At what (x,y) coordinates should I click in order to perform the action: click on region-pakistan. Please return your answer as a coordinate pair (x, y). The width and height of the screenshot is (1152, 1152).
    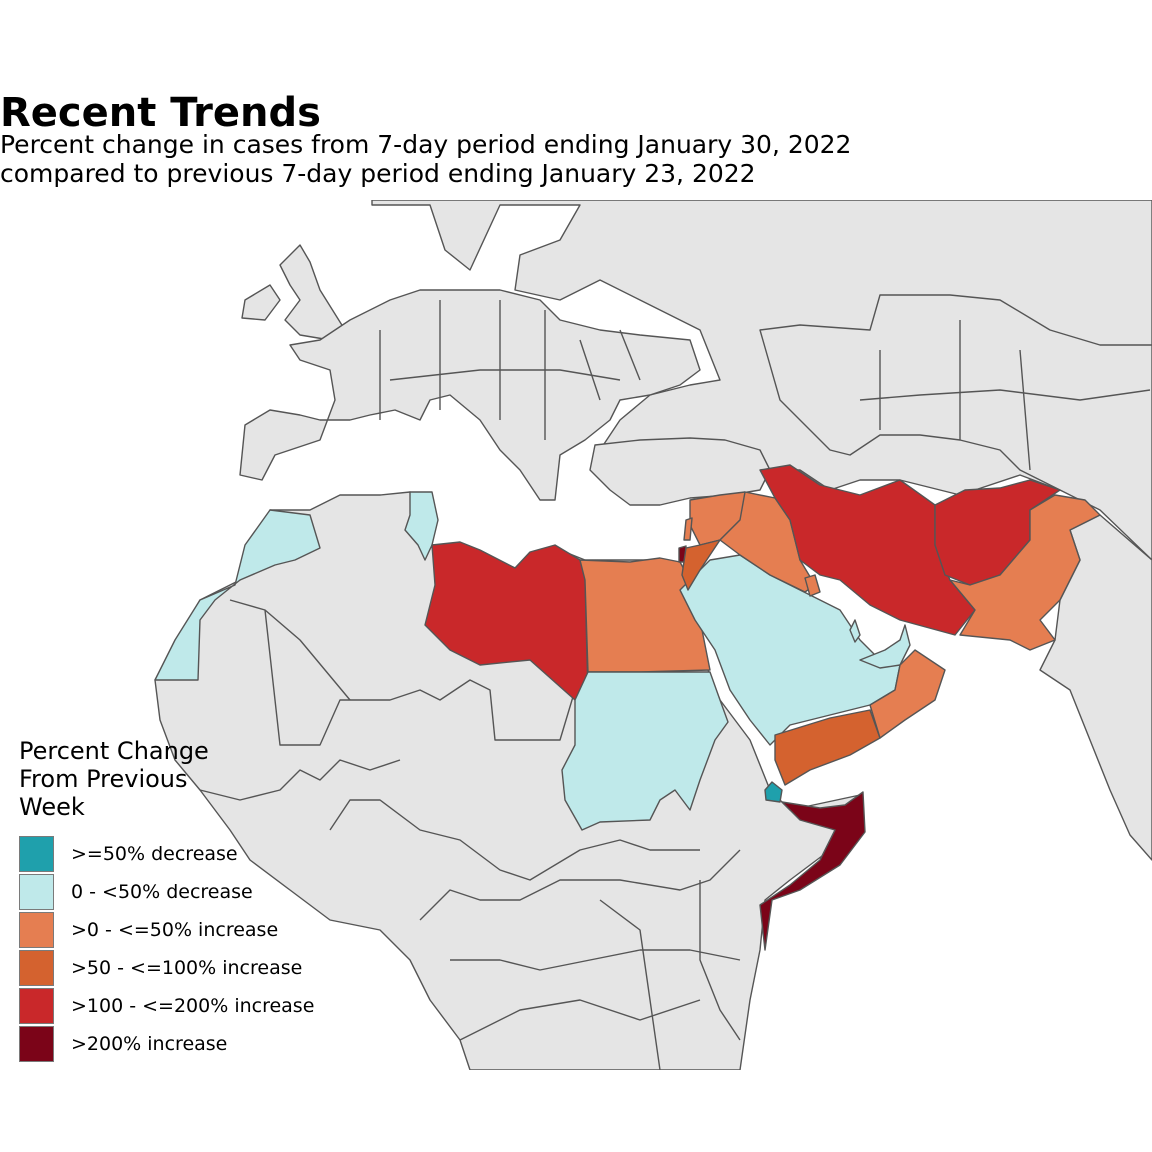
    Looking at the image, I should click on (1025, 572).